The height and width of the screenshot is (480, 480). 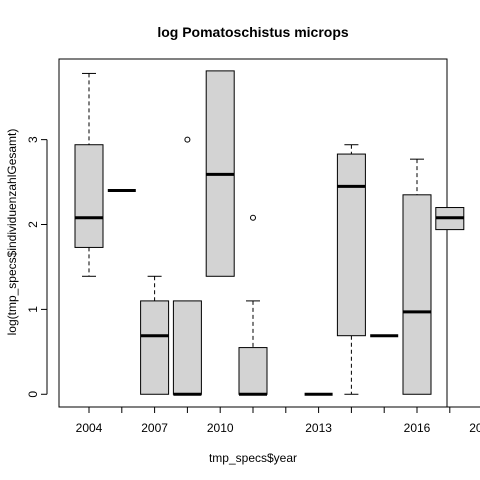 What do you see at coordinates (33, 309) in the screenshot?
I see `y-tick-label: 1` at bounding box center [33, 309].